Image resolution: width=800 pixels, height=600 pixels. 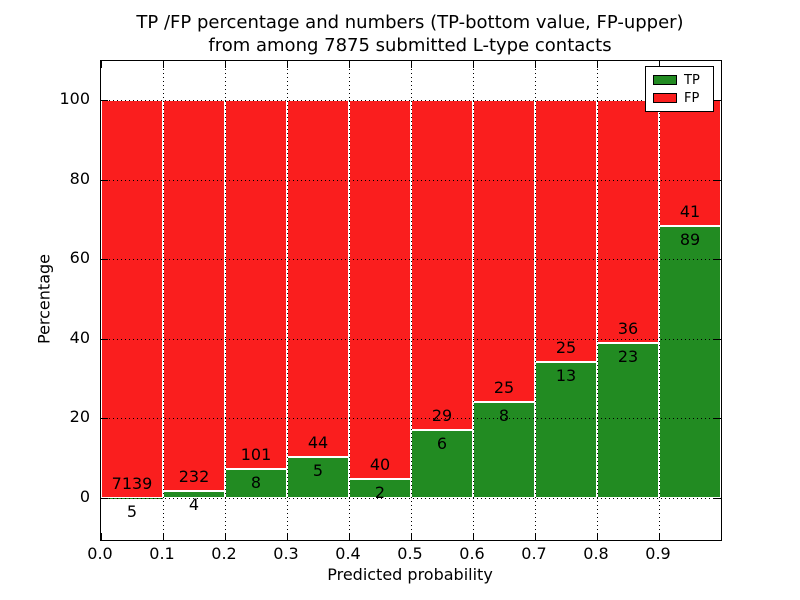 What do you see at coordinates (628, 328) in the screenshot?
I see `fp-count-label: 36` at bounding box center [628, 328].